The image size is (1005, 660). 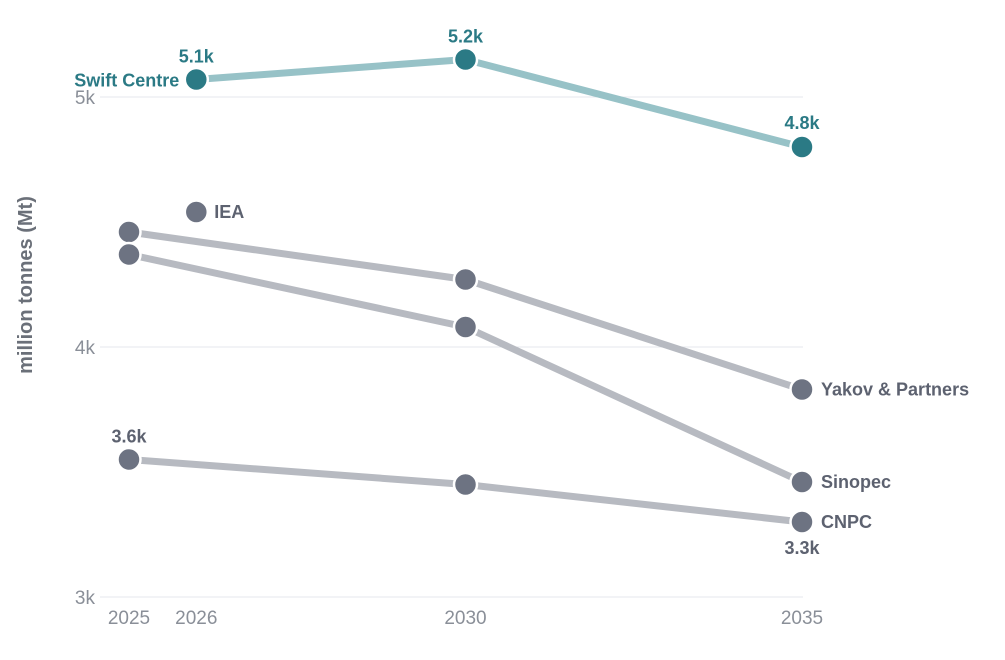 What do you see at coordinates (895, 390) in the screenshot?
I see `series-label-yakov-partners: Yakov & Partners` at bounding box center [895, 390].